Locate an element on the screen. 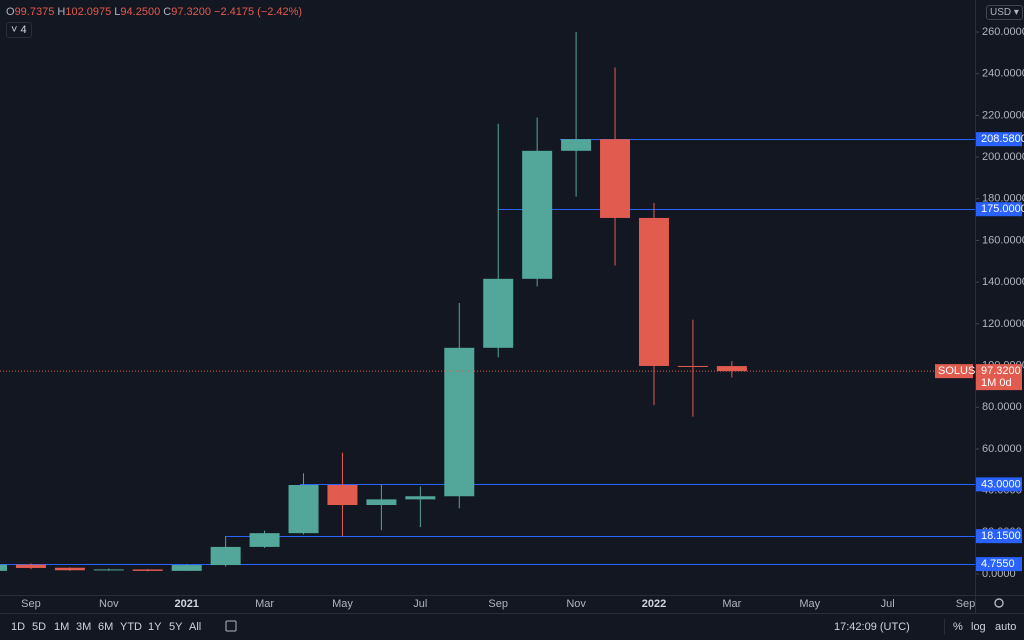 The image size is (1024, 640). range-button: All is located at coordinates (195, 627).